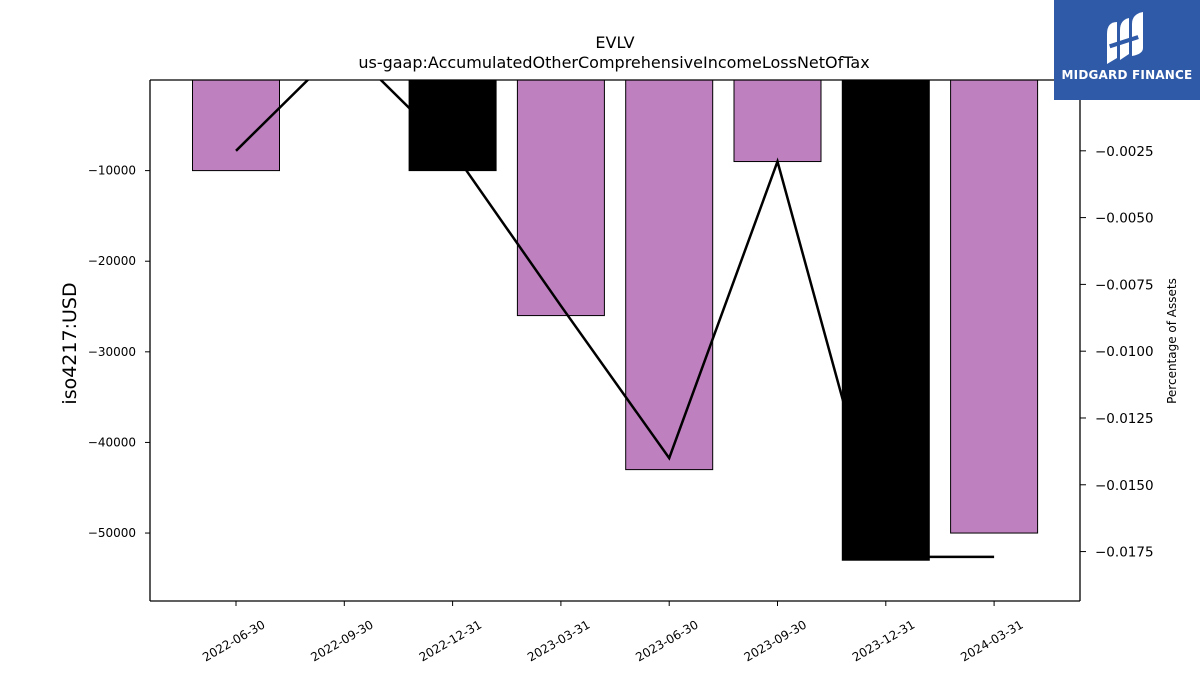 This screenshot has width=1200, height=675. What do you see at coordinates (991, 640) in the screenshot?
I see `x-tick-label: 2024-03-31` at bounding box center [991, 640].